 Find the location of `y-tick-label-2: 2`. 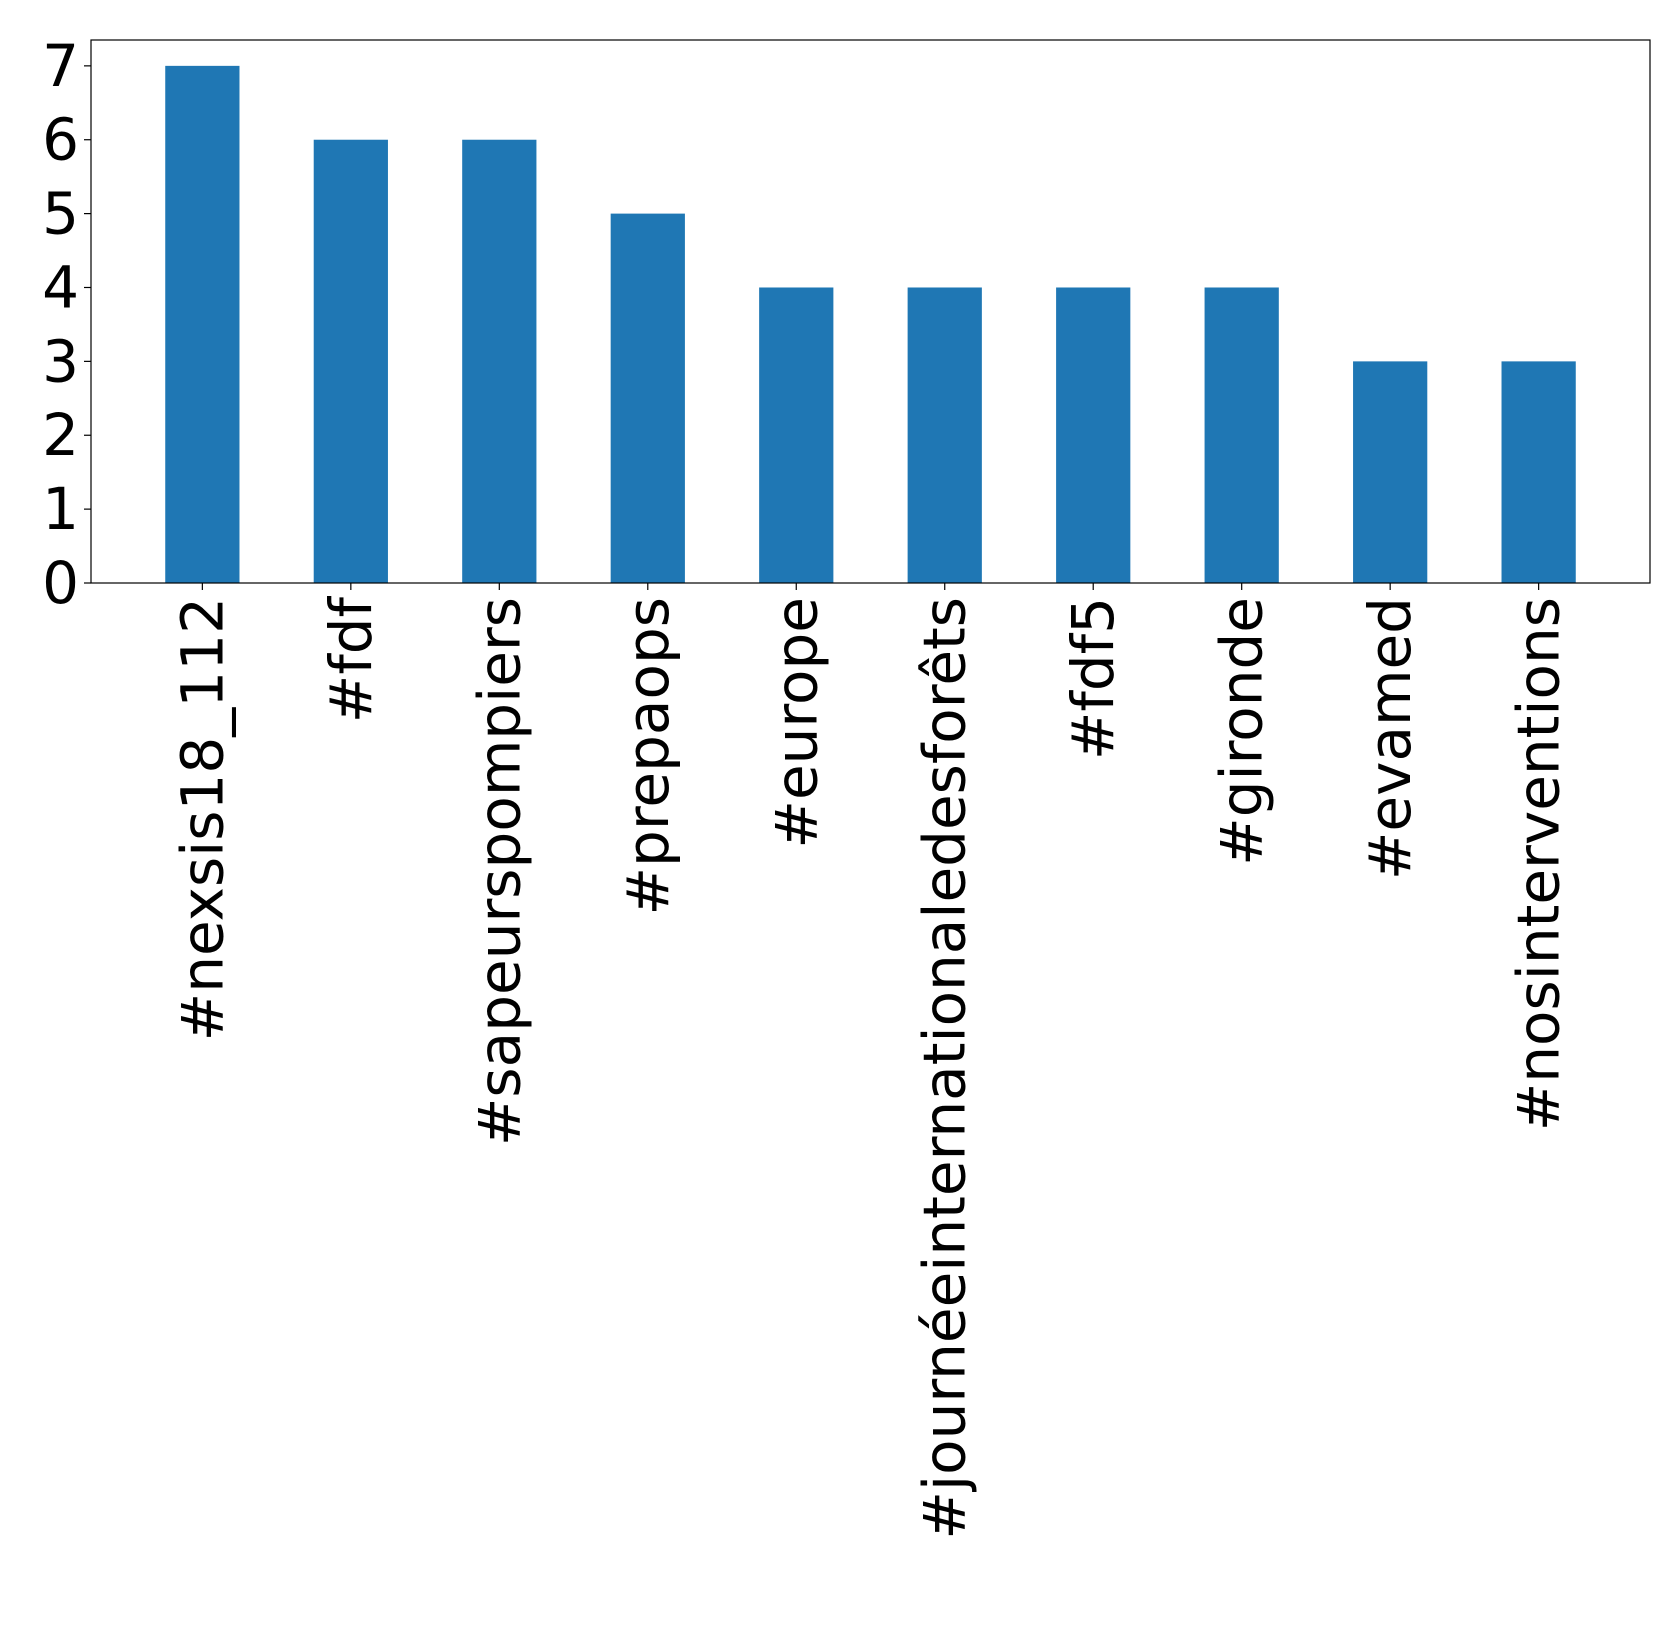

y-tick-label-2: 2 is located at coordinates (60, 435).